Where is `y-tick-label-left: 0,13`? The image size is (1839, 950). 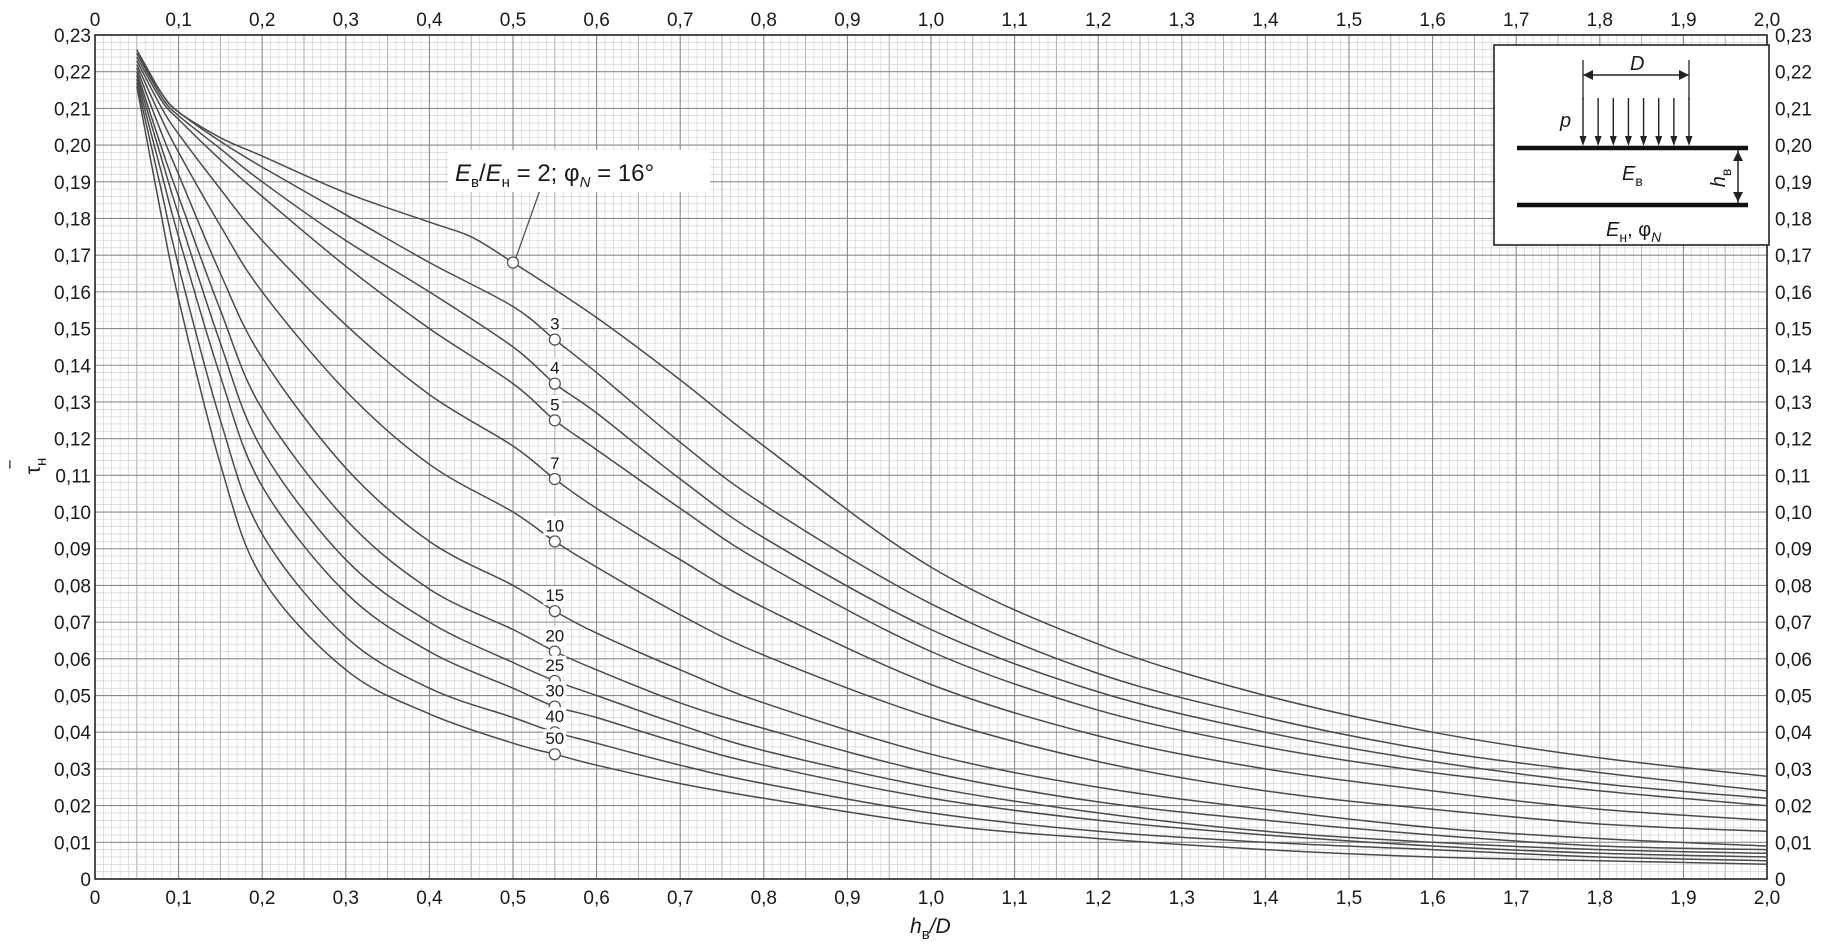 y-tick-label-left: 0,13 is located at coordinates (72, 403).